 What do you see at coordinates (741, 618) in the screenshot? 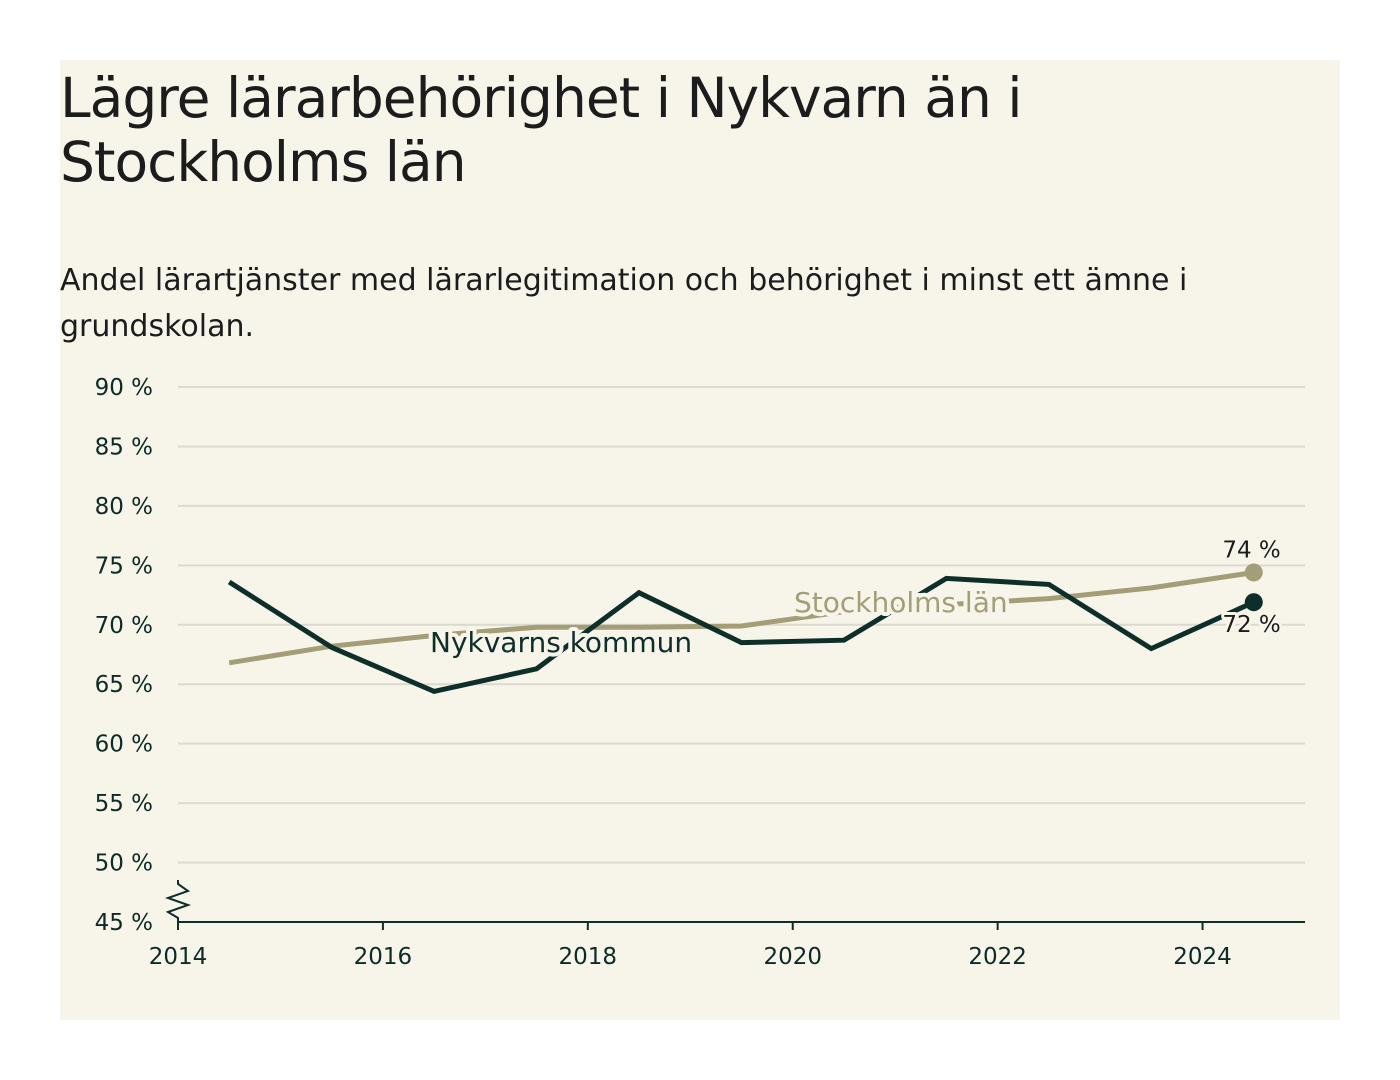
I see `series-line-stockholms-l-n` at bounding box center [741, 618].